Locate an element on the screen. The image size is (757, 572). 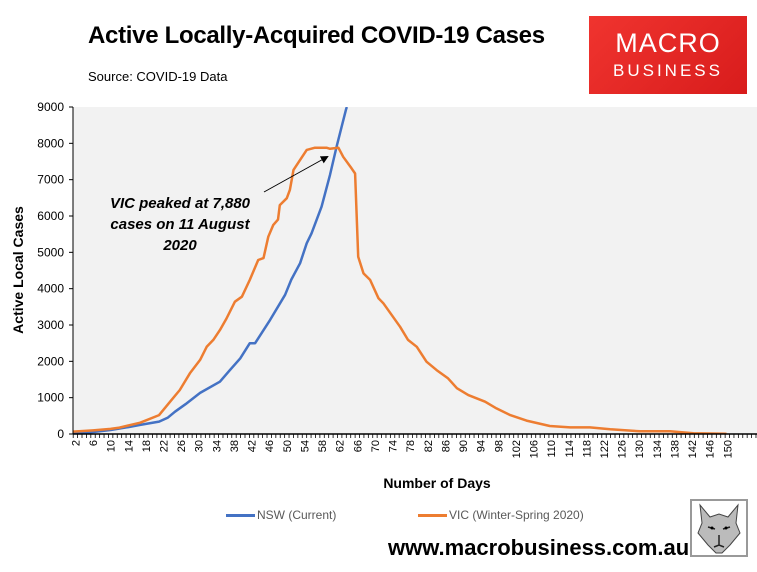
y-tick-label: 3000 is located at coordinates (50, 325).